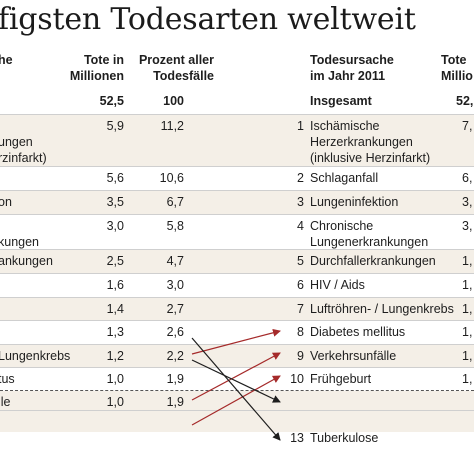 The image size is (474, 463). I want to click on arrow-rise-verkehr, so click(236, 400).